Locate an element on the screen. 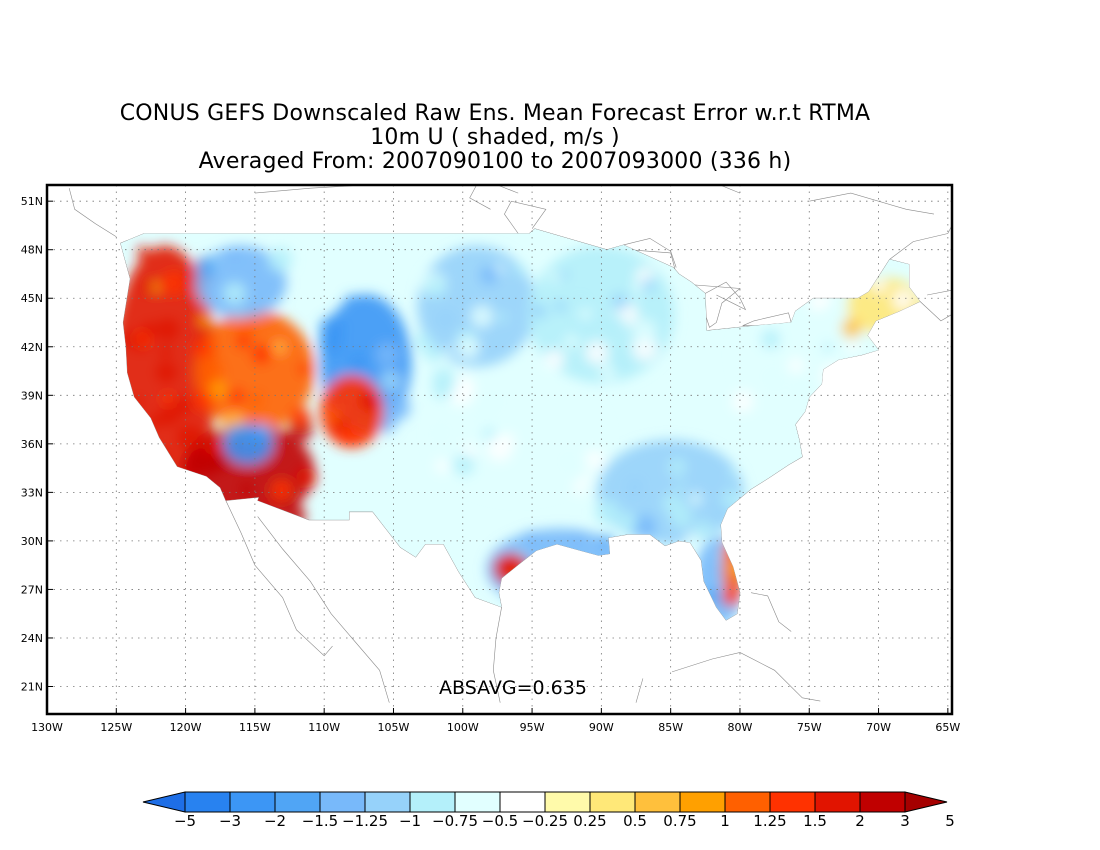 The width and height of the screenshot is (1100, 850). colorbar-label: −1 is located at coordinates (410, 821).